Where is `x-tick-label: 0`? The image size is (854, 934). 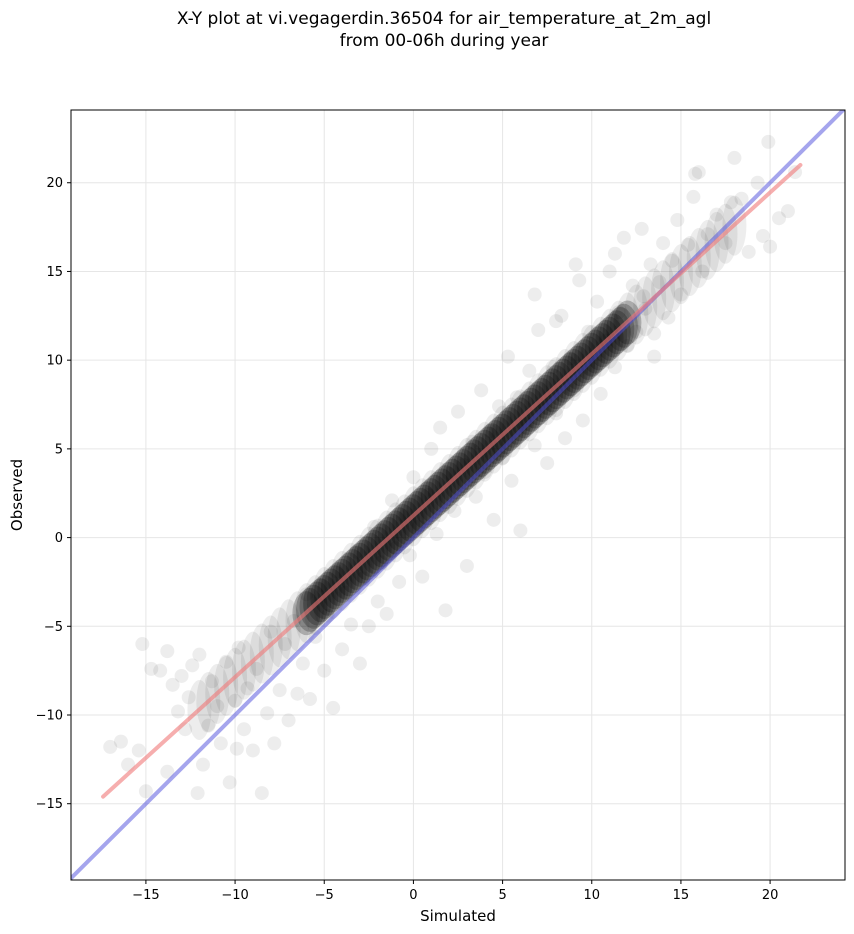
x-tick-label: 0 is located at coordinates (413, 895).